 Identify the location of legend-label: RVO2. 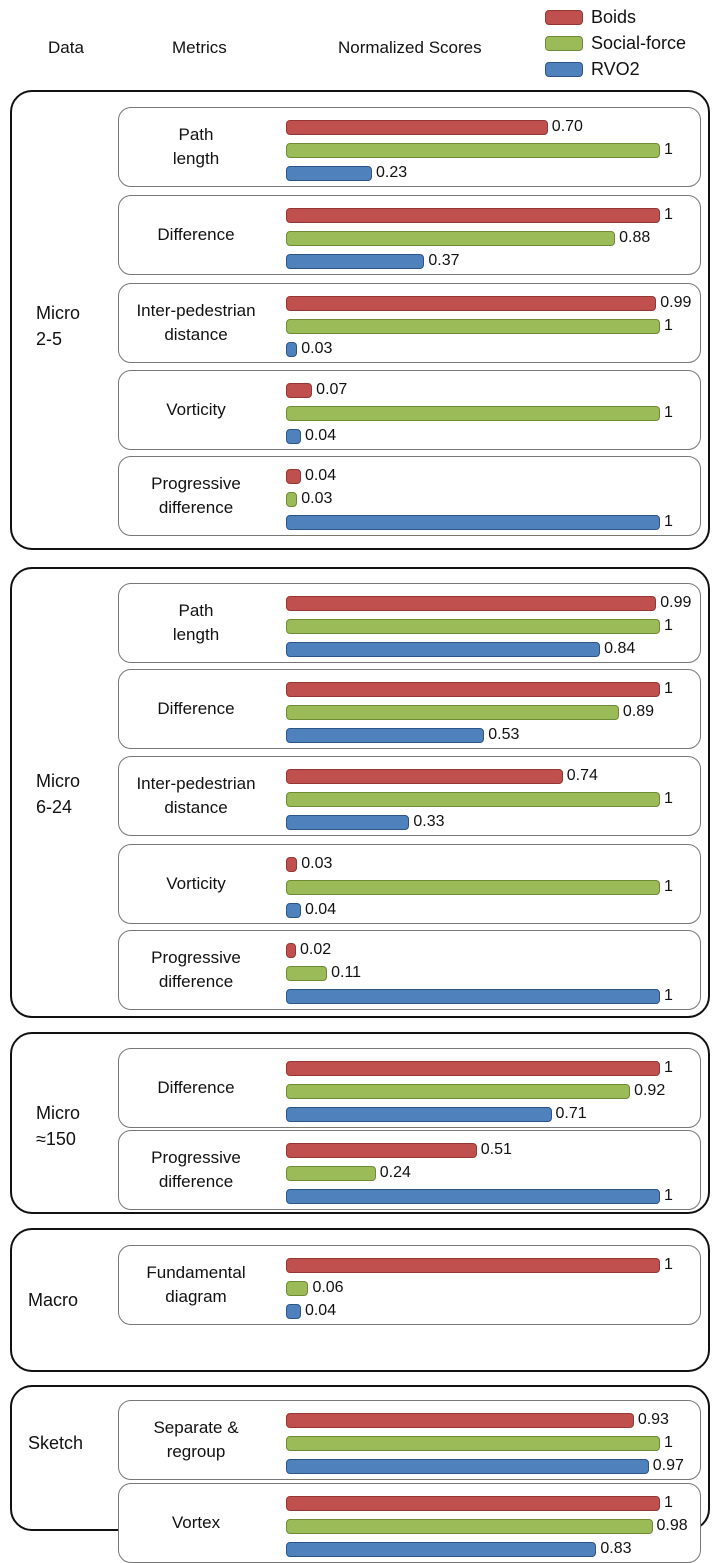
(615, 69).